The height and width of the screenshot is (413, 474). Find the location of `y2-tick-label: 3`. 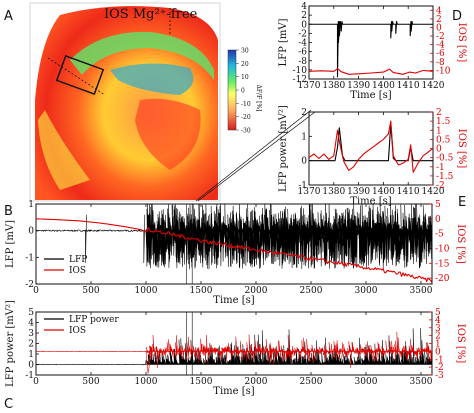

y2-tick-label: 3 is located at coordinates (438, 329).